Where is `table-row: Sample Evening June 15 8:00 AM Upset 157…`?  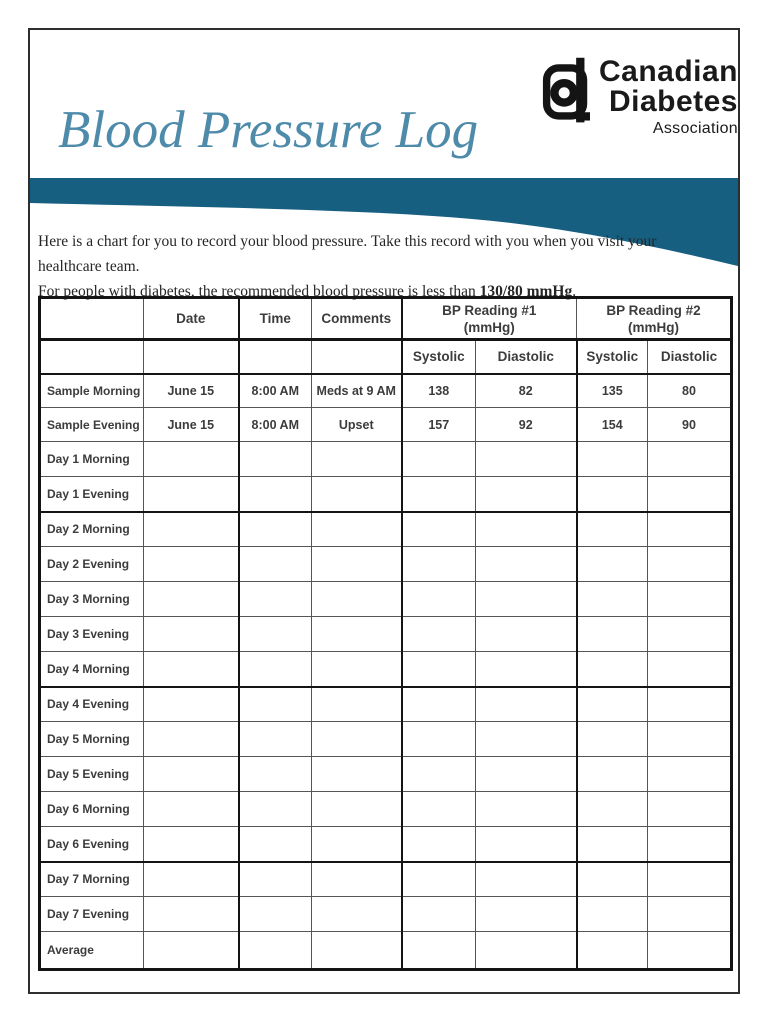
table-row: Sample Evening June 15 8:00 AM Upset 157… is located at coordinates (385, 424).